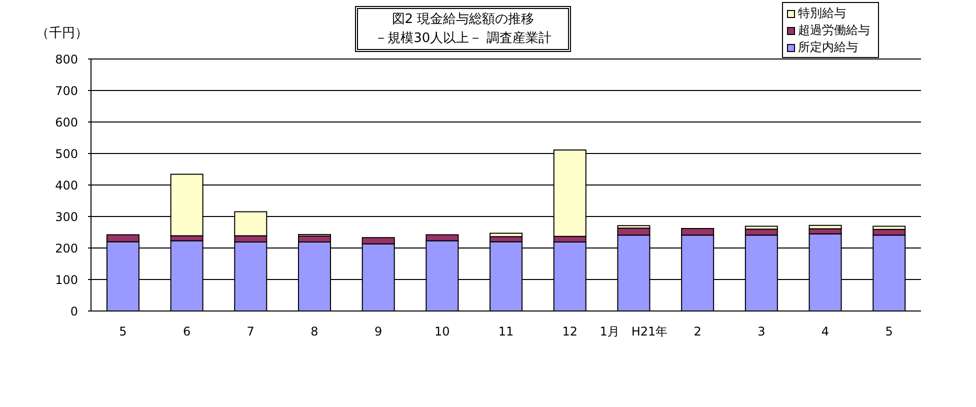 This screenshot has width=976, height=407. I want to click on x-tick-label: 7, so click(250, 331).